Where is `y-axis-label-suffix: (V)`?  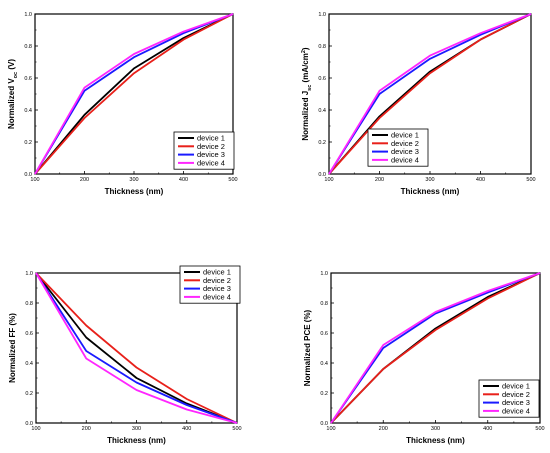
y-axis-label-suffix: (V) is located at coordinates (11, 65).